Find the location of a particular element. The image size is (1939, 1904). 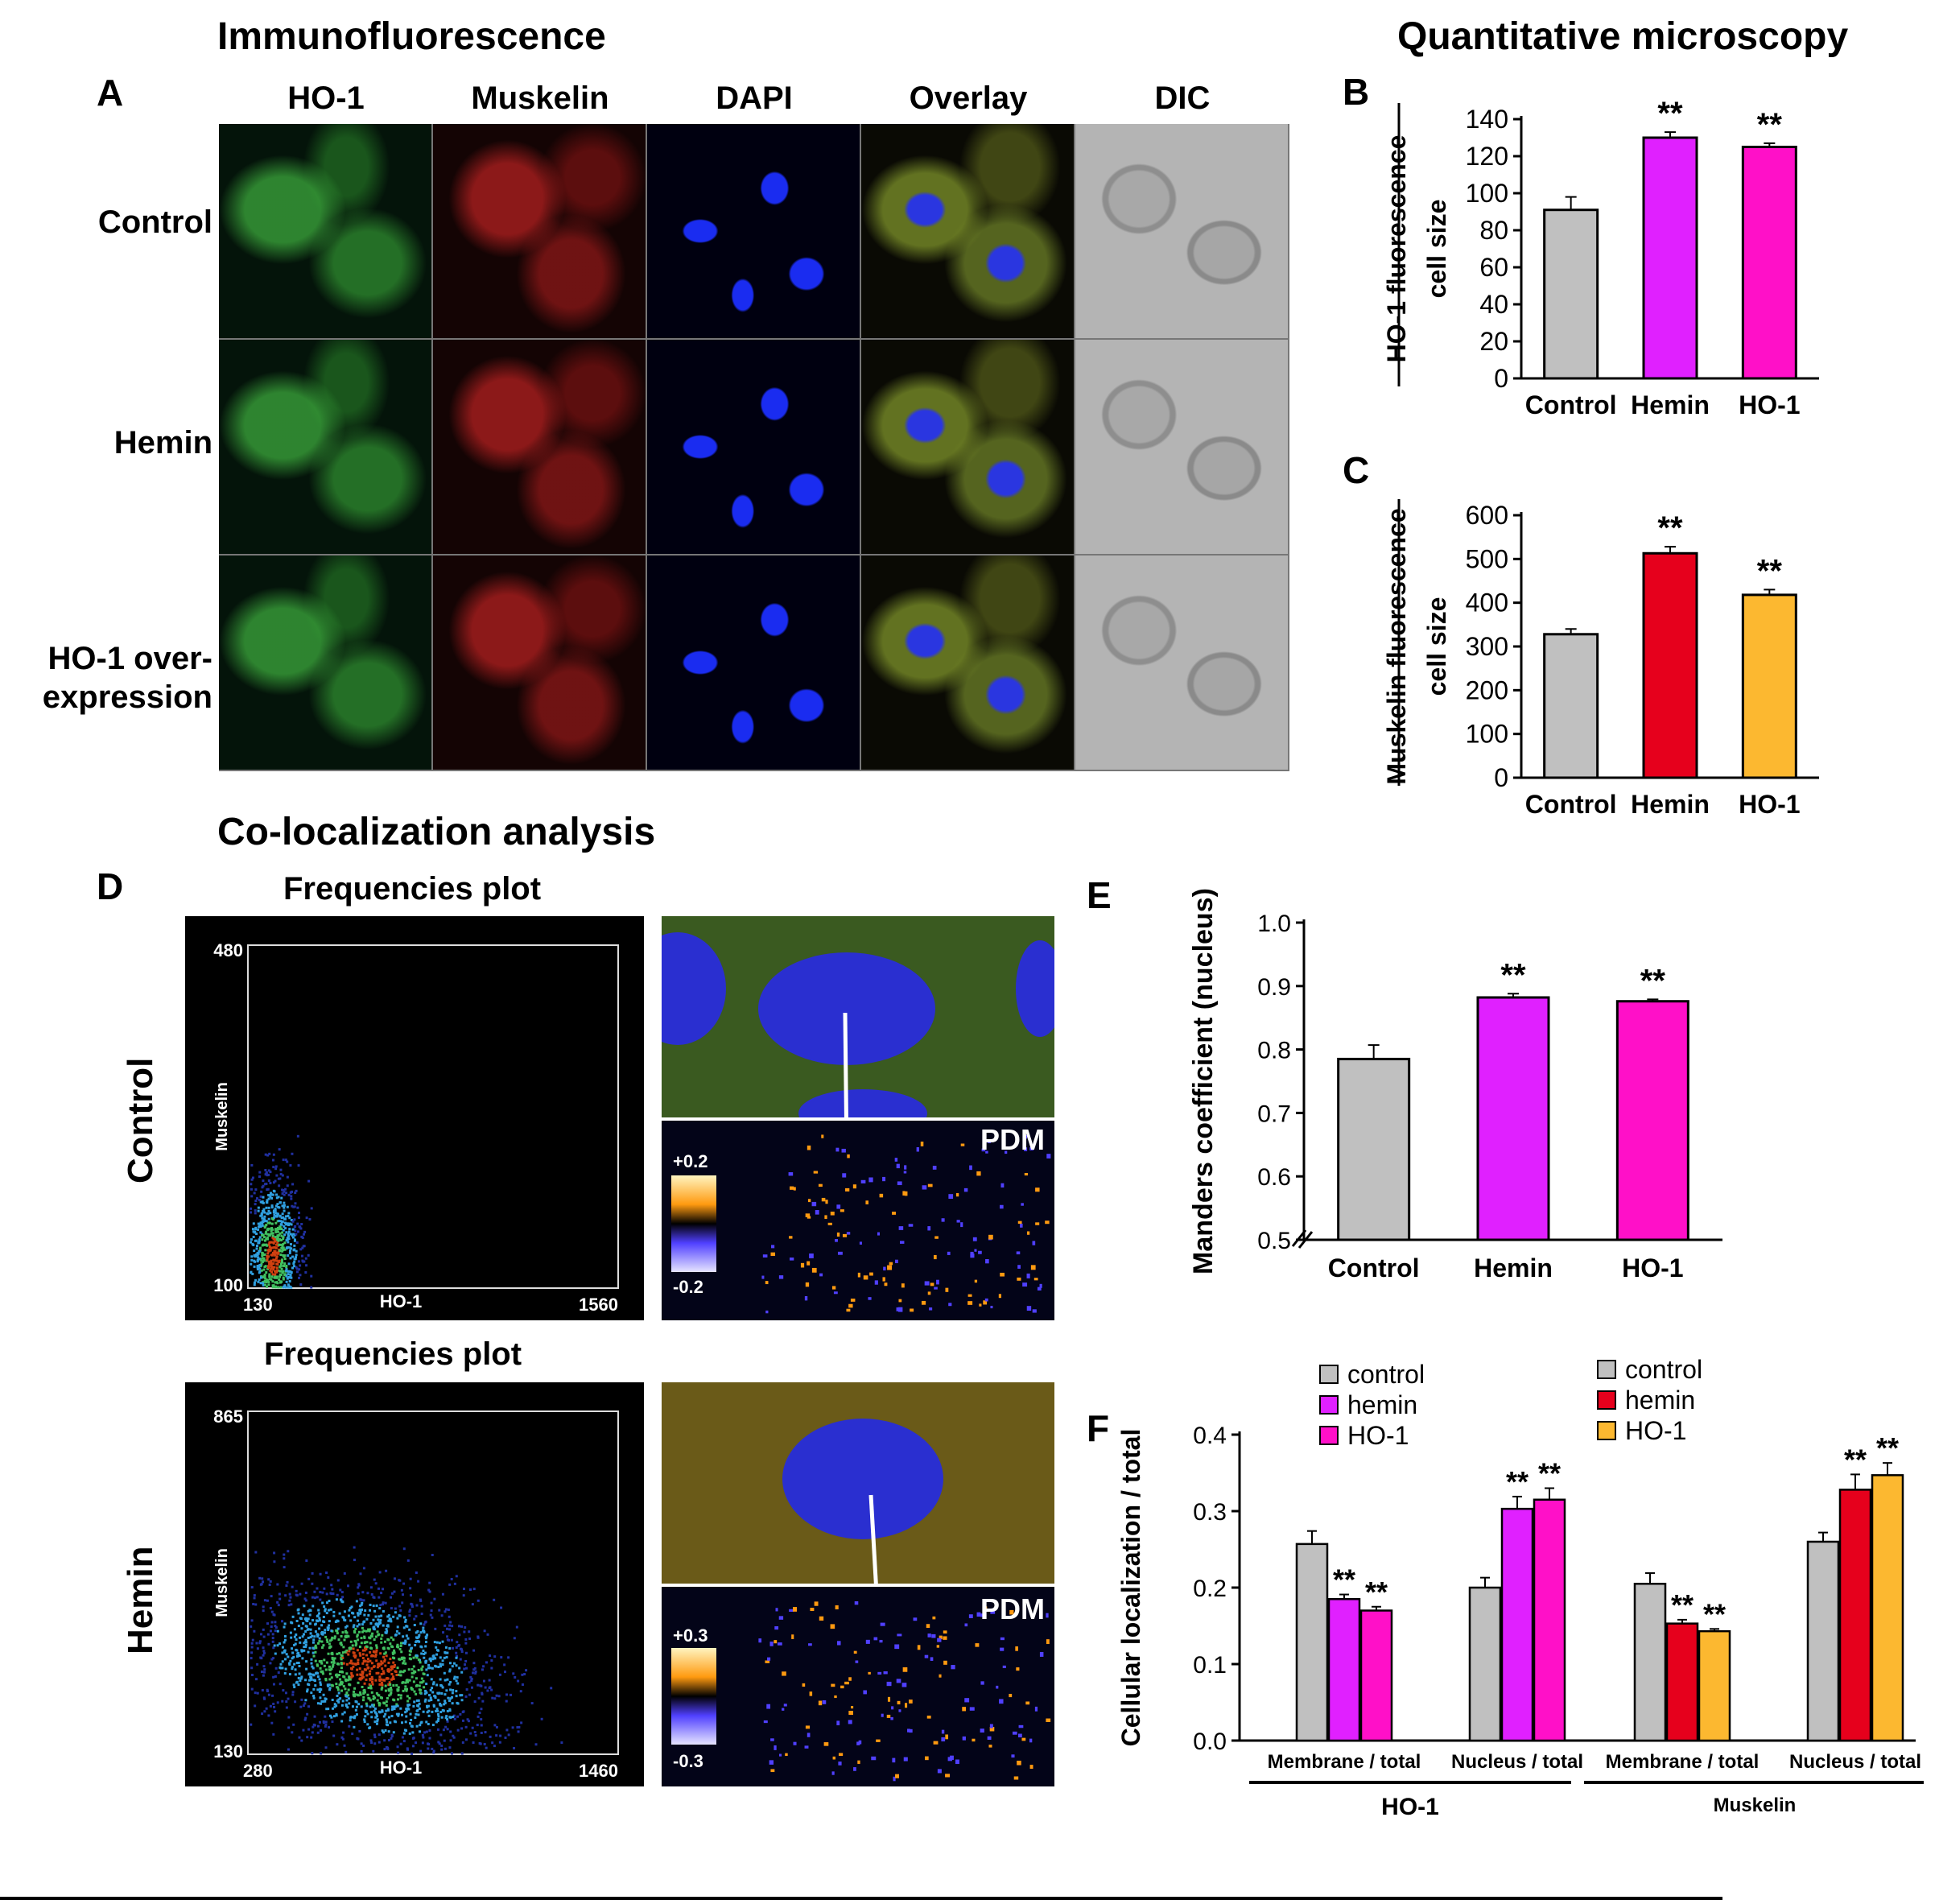

plot-frame is located at coordinates (433, 1582).